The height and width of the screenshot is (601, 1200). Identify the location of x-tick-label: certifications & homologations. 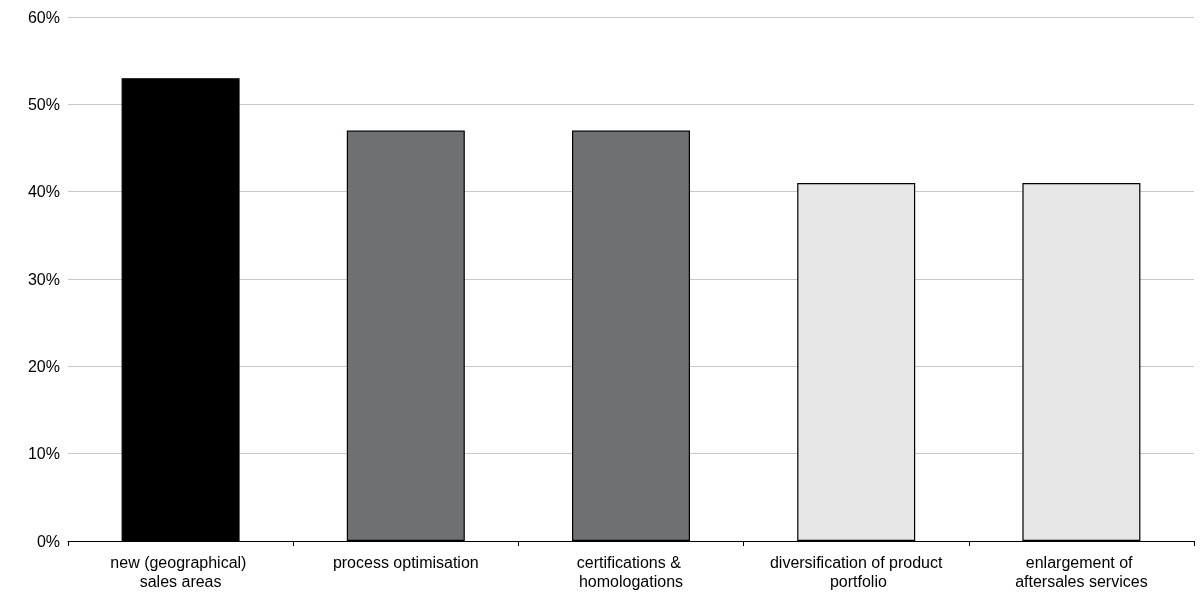
(631, 572).